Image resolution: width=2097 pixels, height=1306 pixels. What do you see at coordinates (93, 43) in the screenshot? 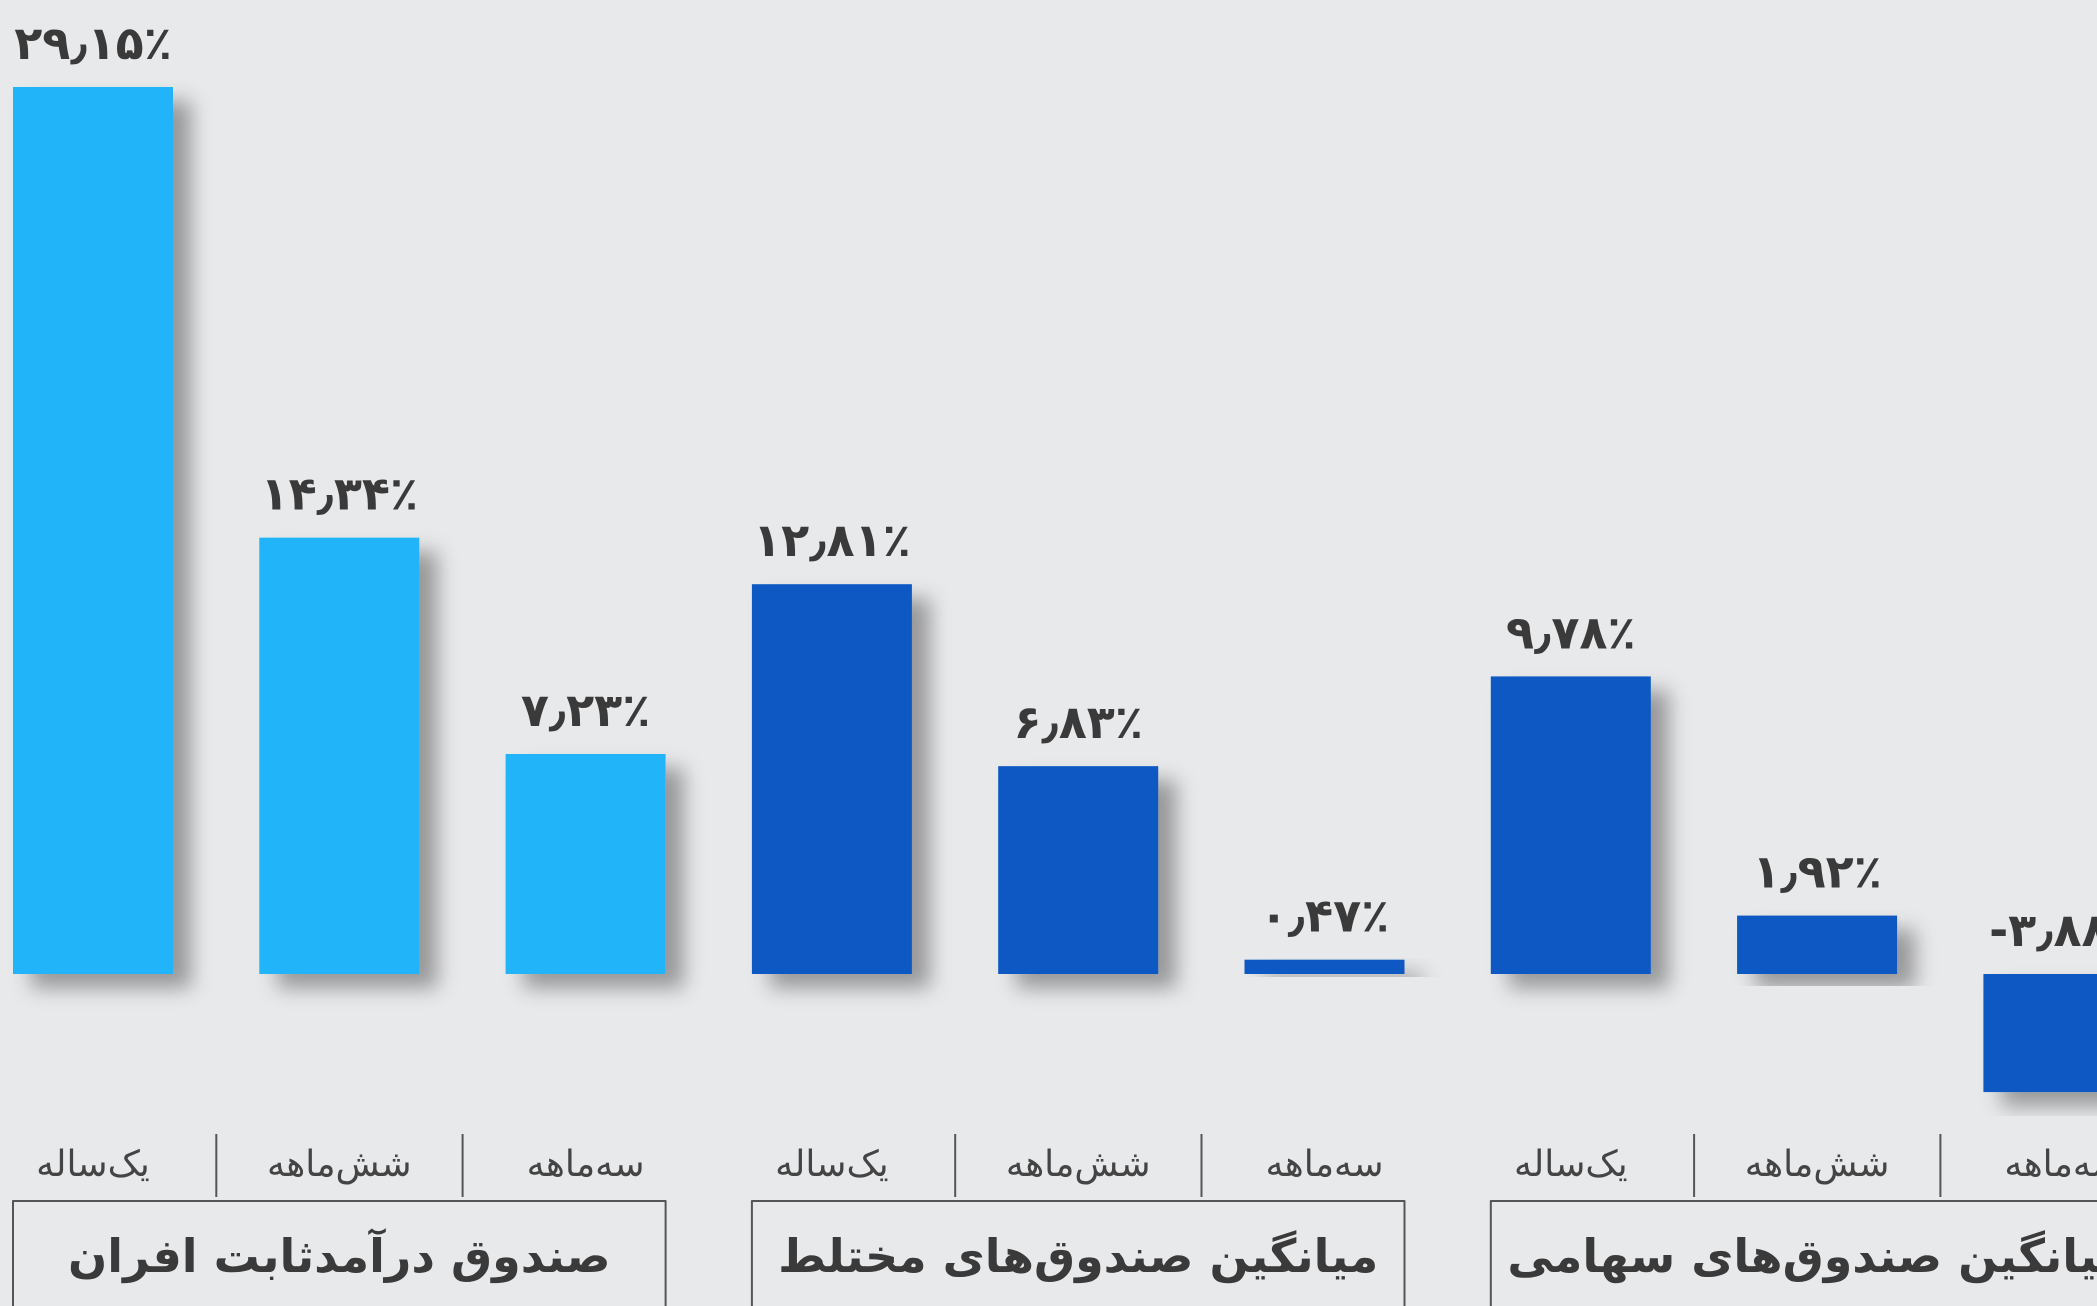
I see `value-label: ۲۹٫۱۵٪` at bounding box center [93, 43].